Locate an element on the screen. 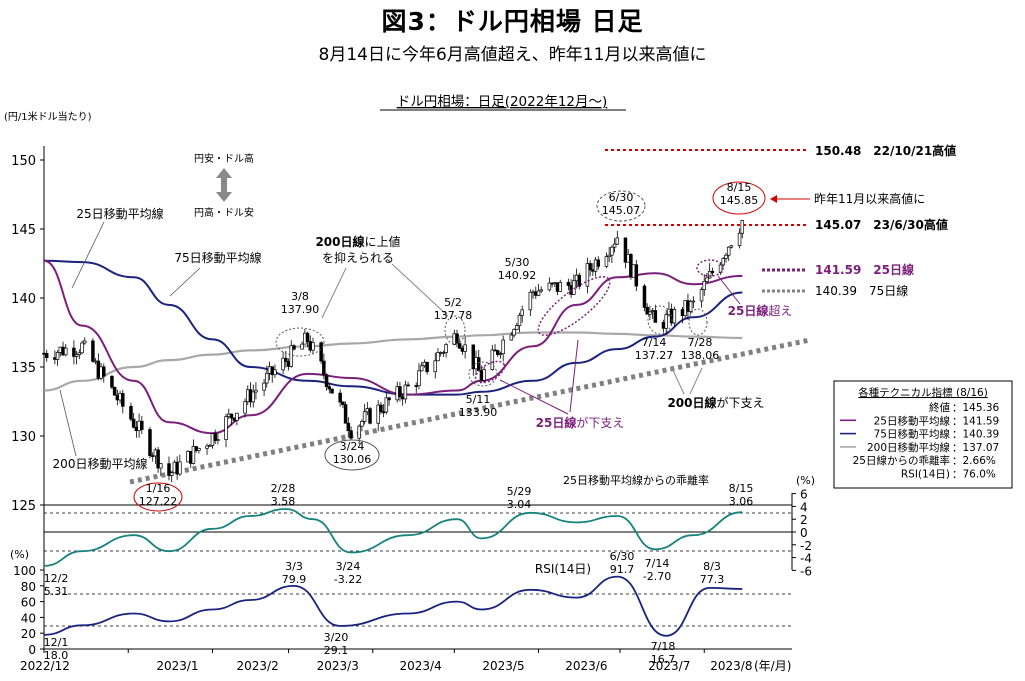 The image size is (1025, 681). indicator-box is located at coordinates (923, 434).